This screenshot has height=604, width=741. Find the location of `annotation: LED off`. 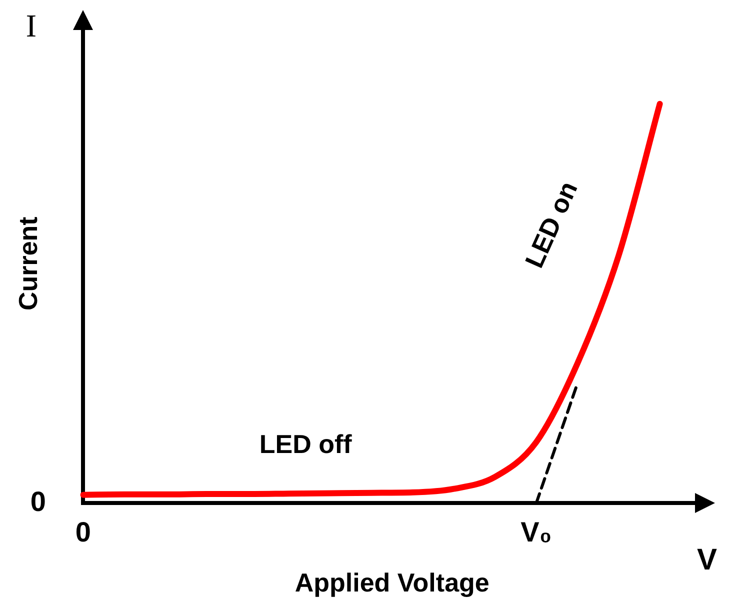

annotation: LED off is located at coordinates (305, 443).